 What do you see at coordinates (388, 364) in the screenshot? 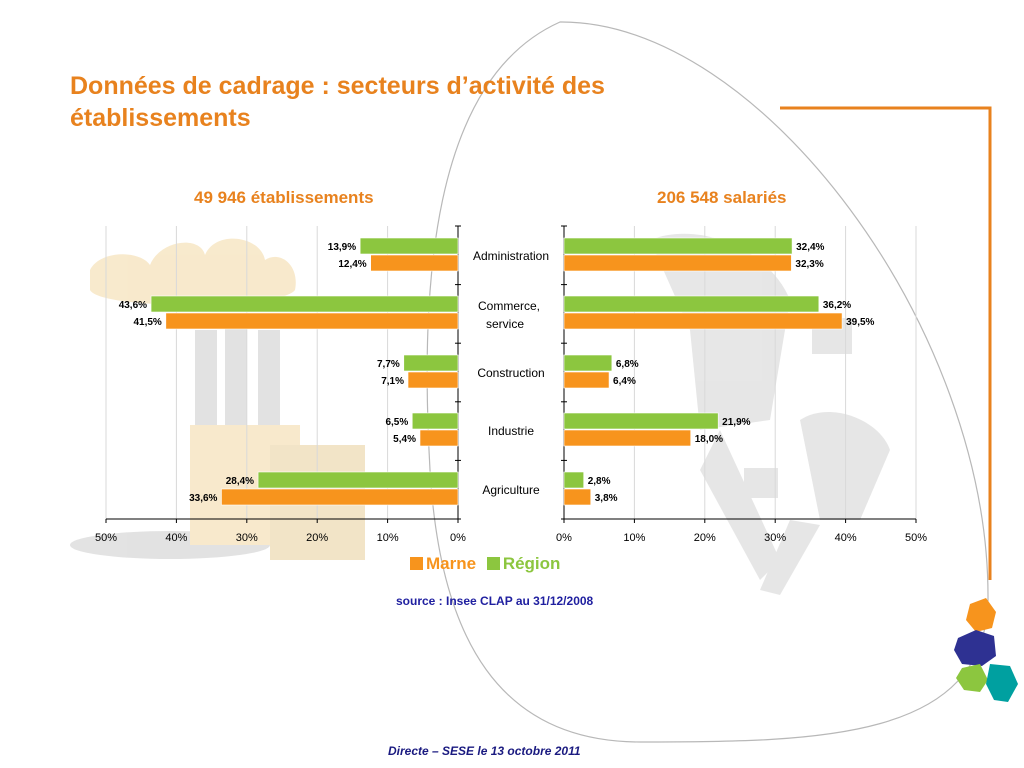
I see `data-label-left: 7,7%` at bounding box center [388, 364].